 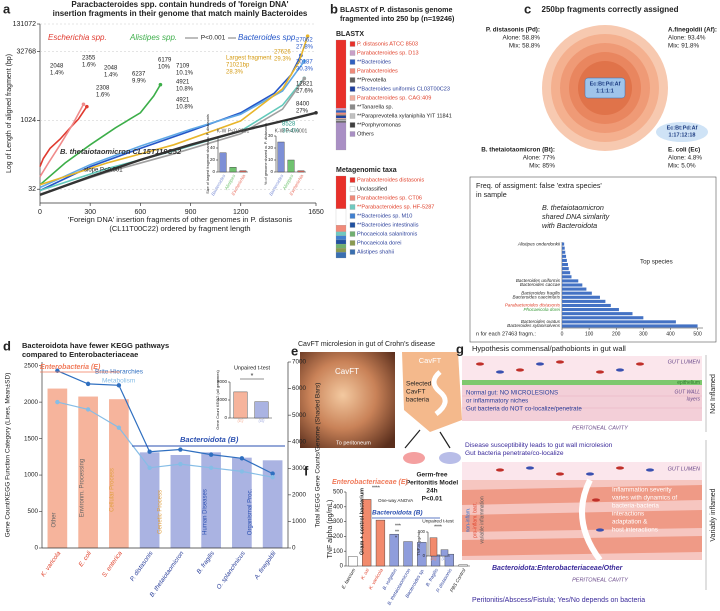 I want to click on photo-caption: To peritoneum, so click(x=353, y=443).